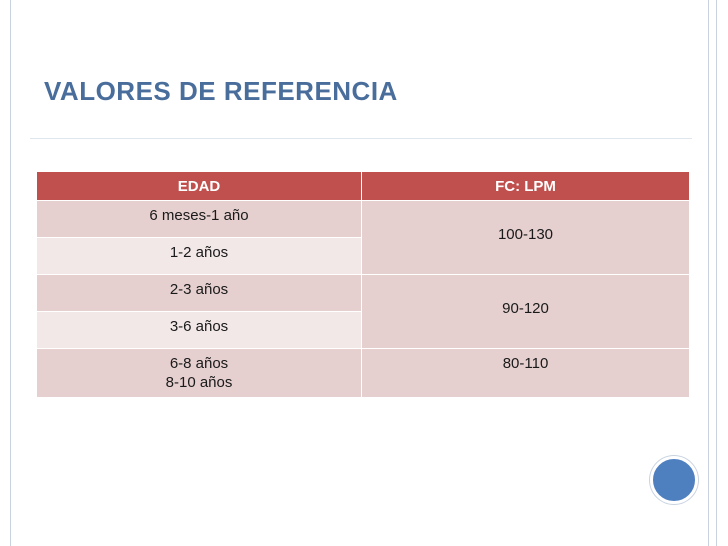 The height and width of the screenshot is (546, 728). I want to click on table-row: 2-3 años 90-120, so click(363, 311).